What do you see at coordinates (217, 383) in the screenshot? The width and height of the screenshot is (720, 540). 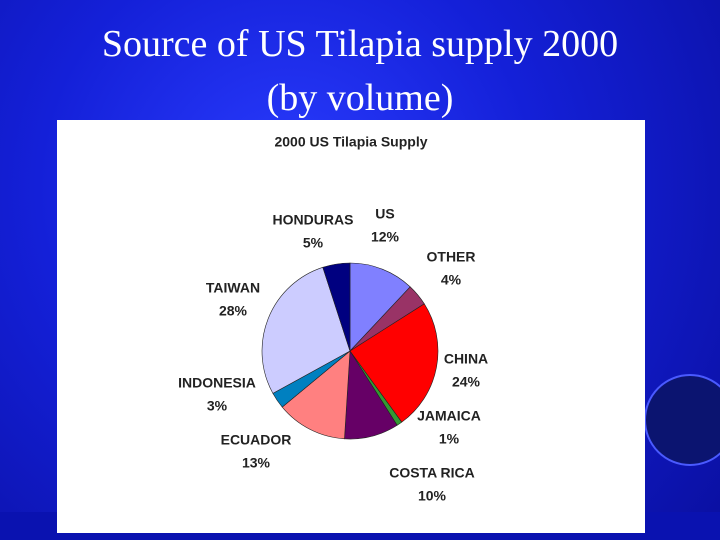 I see `slice-label: INDONESIA` at bounding box center [217, 383].